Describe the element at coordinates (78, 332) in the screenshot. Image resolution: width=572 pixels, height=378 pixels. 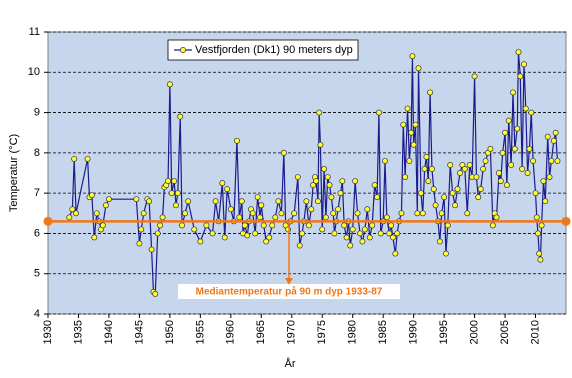
I see `x-tick-label: 1935` at that location.